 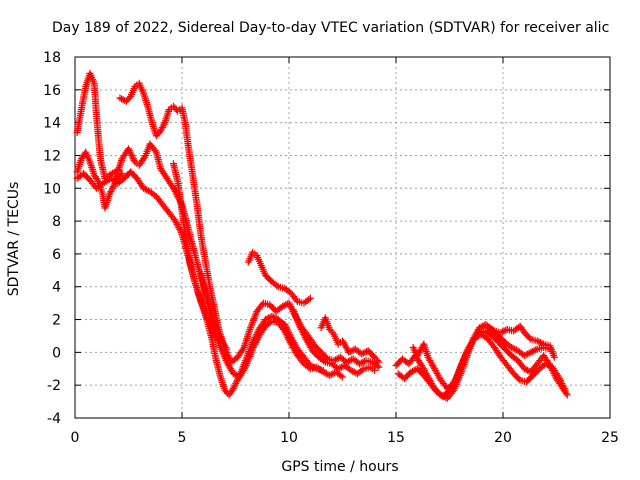 I want to click on y-tick-label: 10, so click(x=52, y=189).